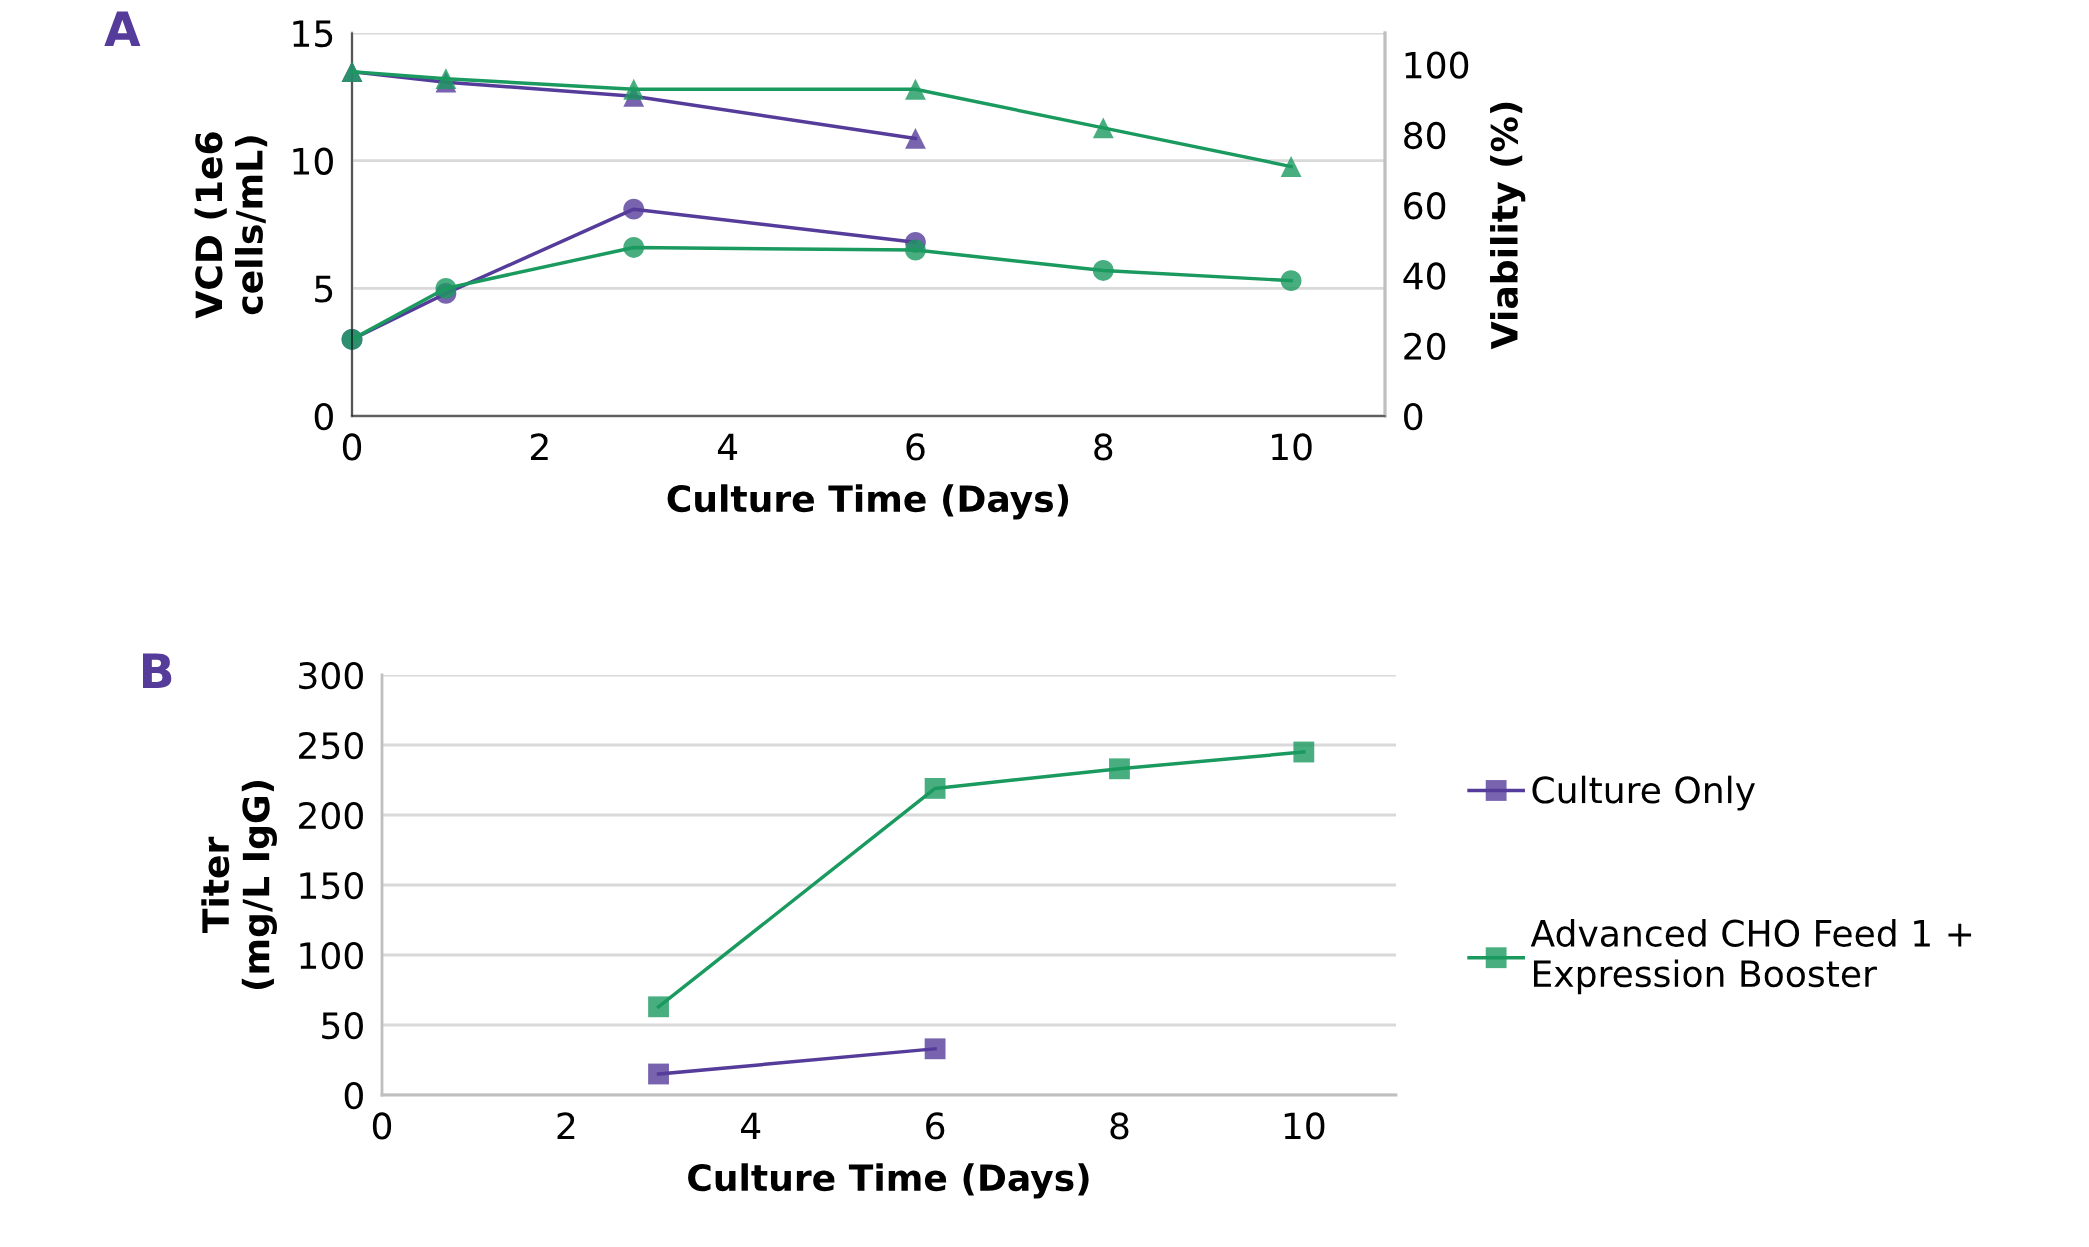 Image resolution: width=2089 pixels, height=1247 pixels. I want to click on text: A, so click(122, 29).